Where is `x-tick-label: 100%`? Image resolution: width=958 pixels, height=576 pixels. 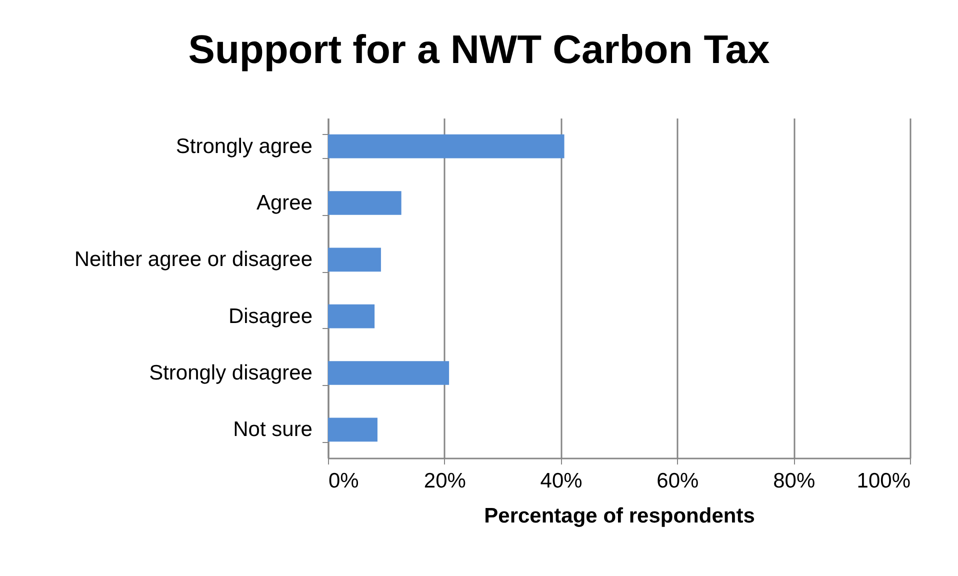 x-tick-label: 100% is located at coordinates (883, 481).